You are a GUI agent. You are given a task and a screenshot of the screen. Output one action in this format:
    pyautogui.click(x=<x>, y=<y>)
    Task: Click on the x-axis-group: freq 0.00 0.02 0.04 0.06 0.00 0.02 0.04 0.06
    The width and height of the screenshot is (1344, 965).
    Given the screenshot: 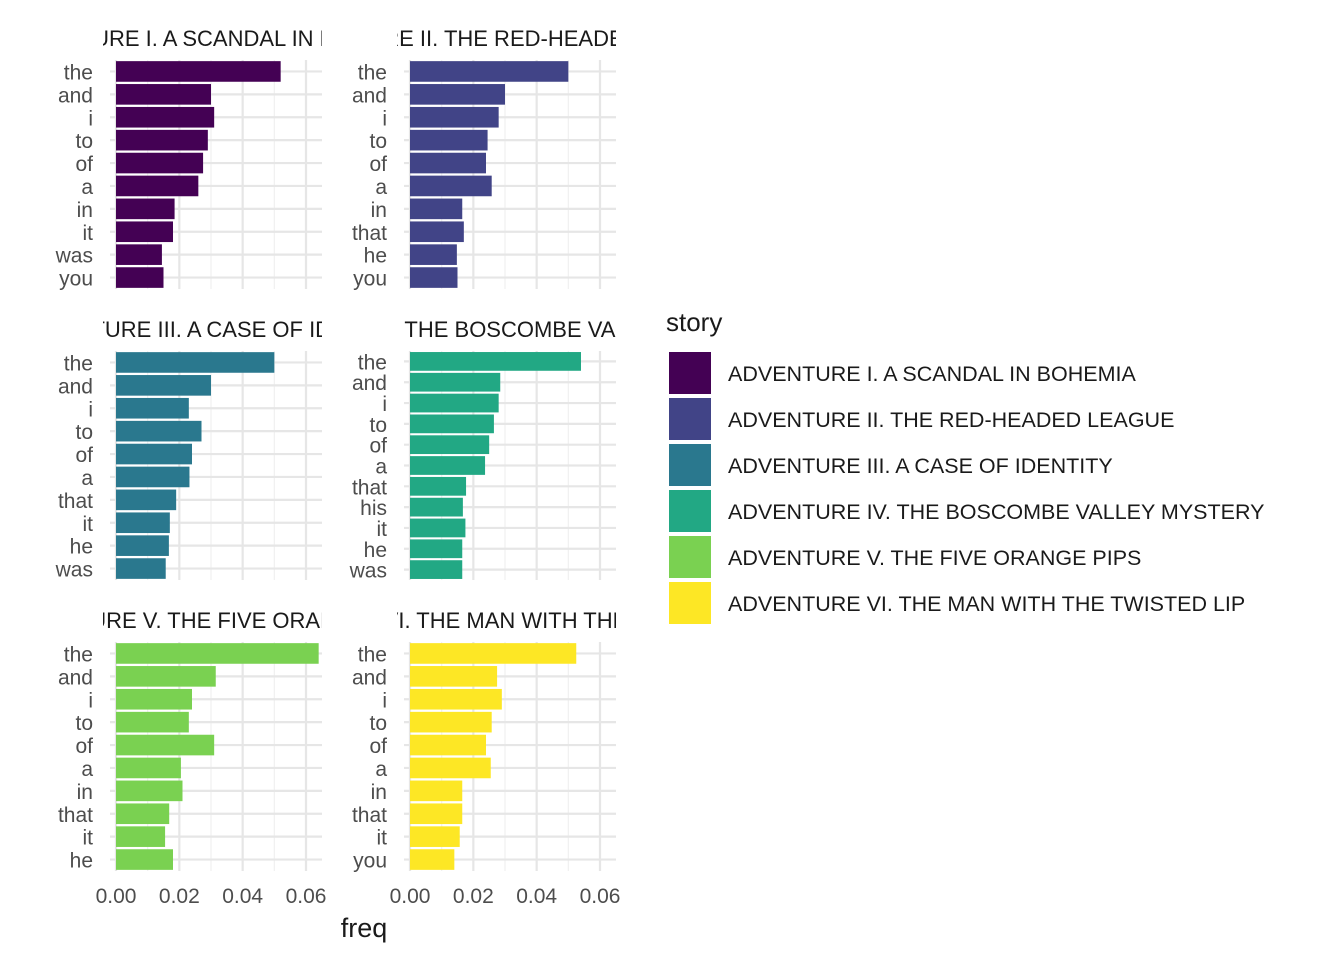 What is the action you would take?
    pyautogui.click(x=358, y=914)
    